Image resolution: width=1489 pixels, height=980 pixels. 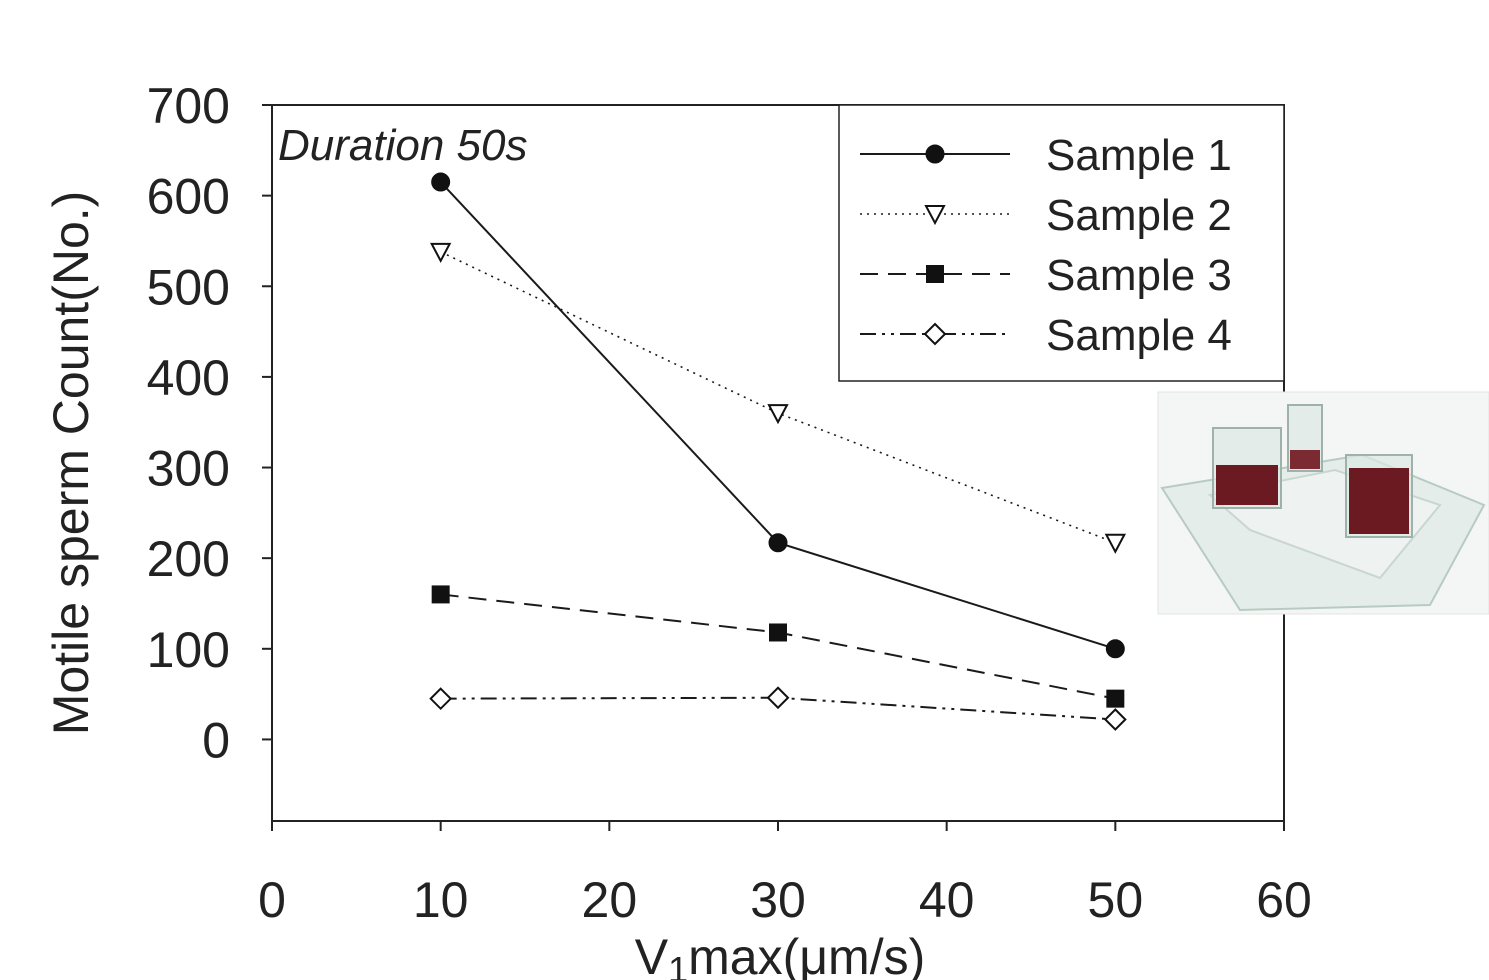 I want to click on legend-item: Sample 2, so click(x=1046, y=215).